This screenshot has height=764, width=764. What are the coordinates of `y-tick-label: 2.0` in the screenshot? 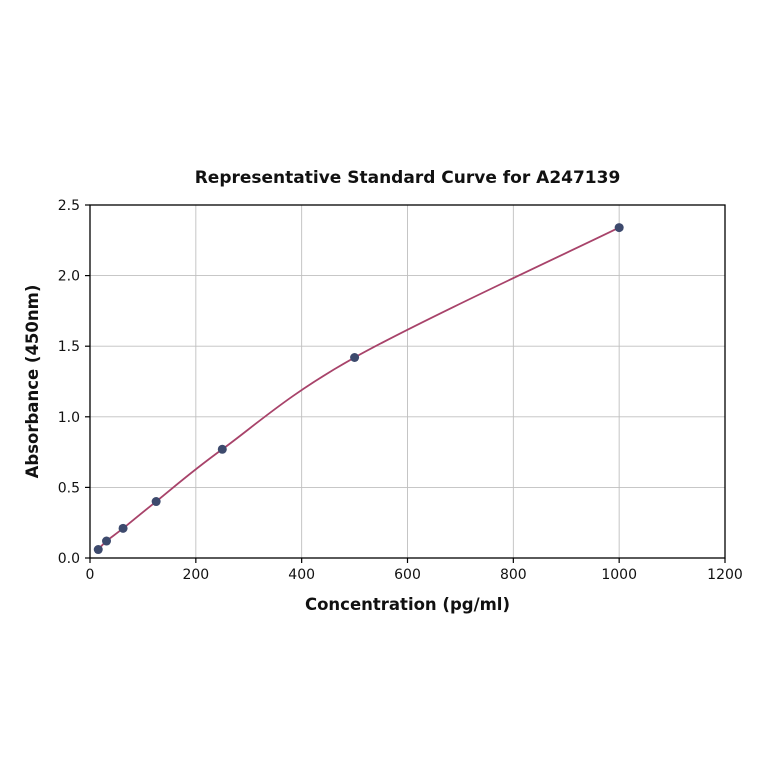 It's located at (69, 277).